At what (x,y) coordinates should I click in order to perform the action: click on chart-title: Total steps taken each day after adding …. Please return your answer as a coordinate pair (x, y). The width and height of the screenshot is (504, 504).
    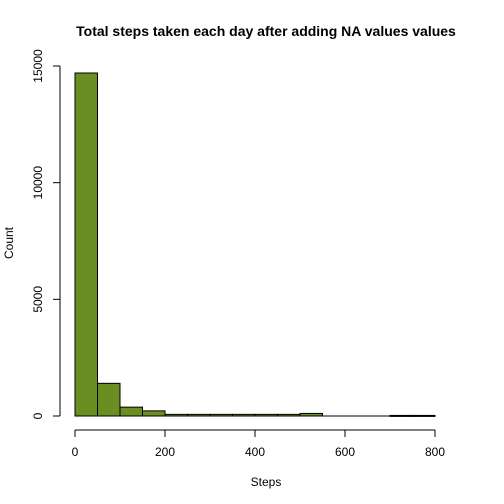
    Looking at the image, I should click on (266, 31).